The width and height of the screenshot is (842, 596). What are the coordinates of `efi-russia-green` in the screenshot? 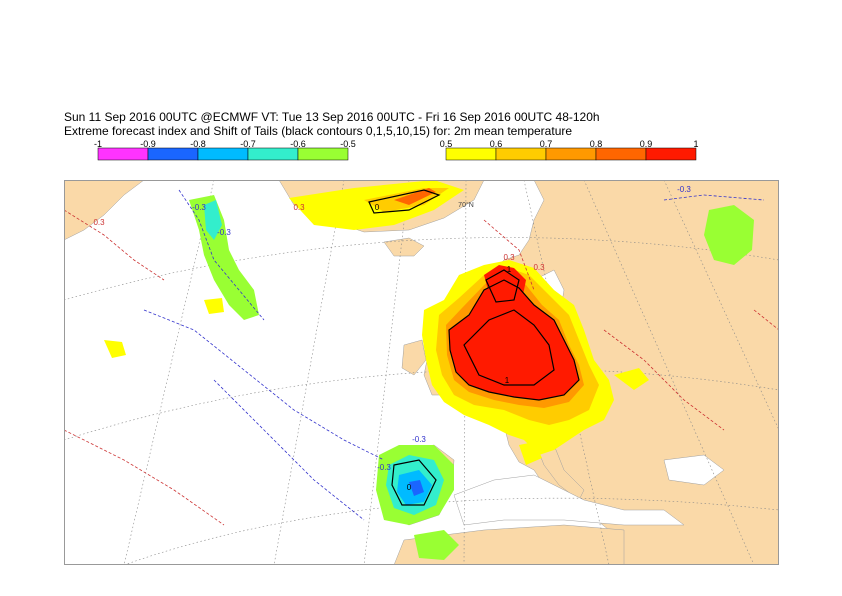 It's located at (729, 235).